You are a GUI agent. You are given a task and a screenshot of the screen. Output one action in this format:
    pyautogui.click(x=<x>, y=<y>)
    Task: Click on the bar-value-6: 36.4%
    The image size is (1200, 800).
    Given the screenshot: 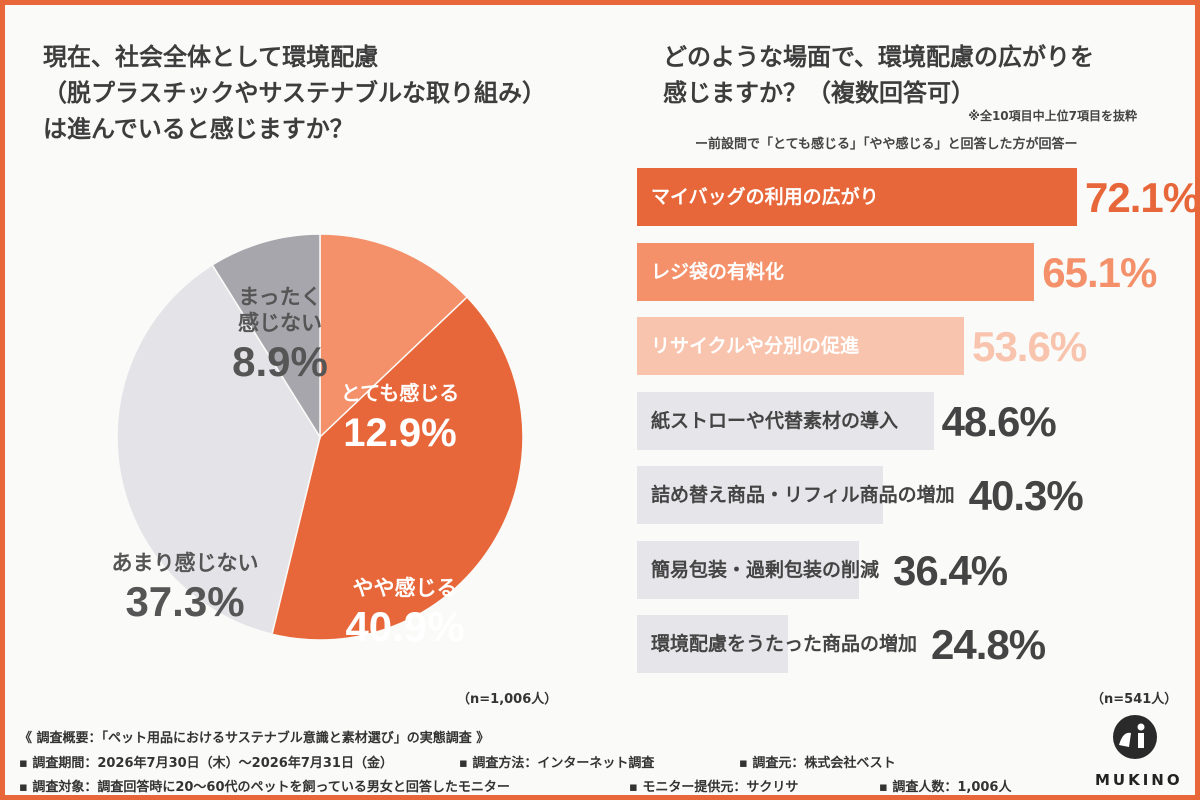 What is the action you would take?
    pyautogui.click(x=950, y=570)
    